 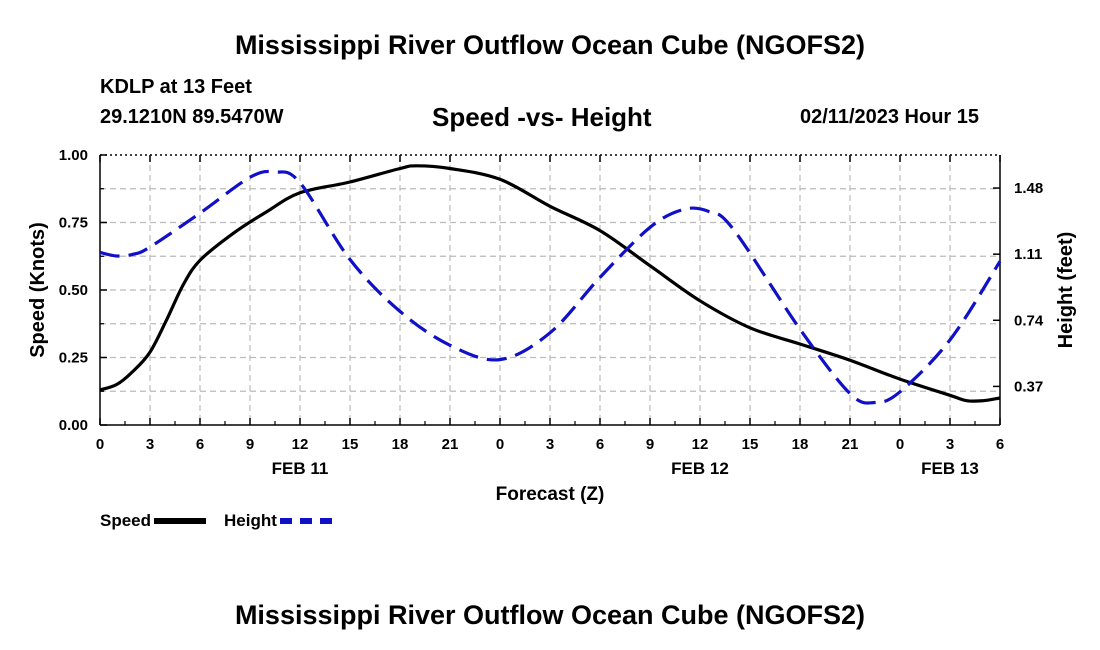 I want to click on y-tick-label: 1.00, so click(x=73, y=155).